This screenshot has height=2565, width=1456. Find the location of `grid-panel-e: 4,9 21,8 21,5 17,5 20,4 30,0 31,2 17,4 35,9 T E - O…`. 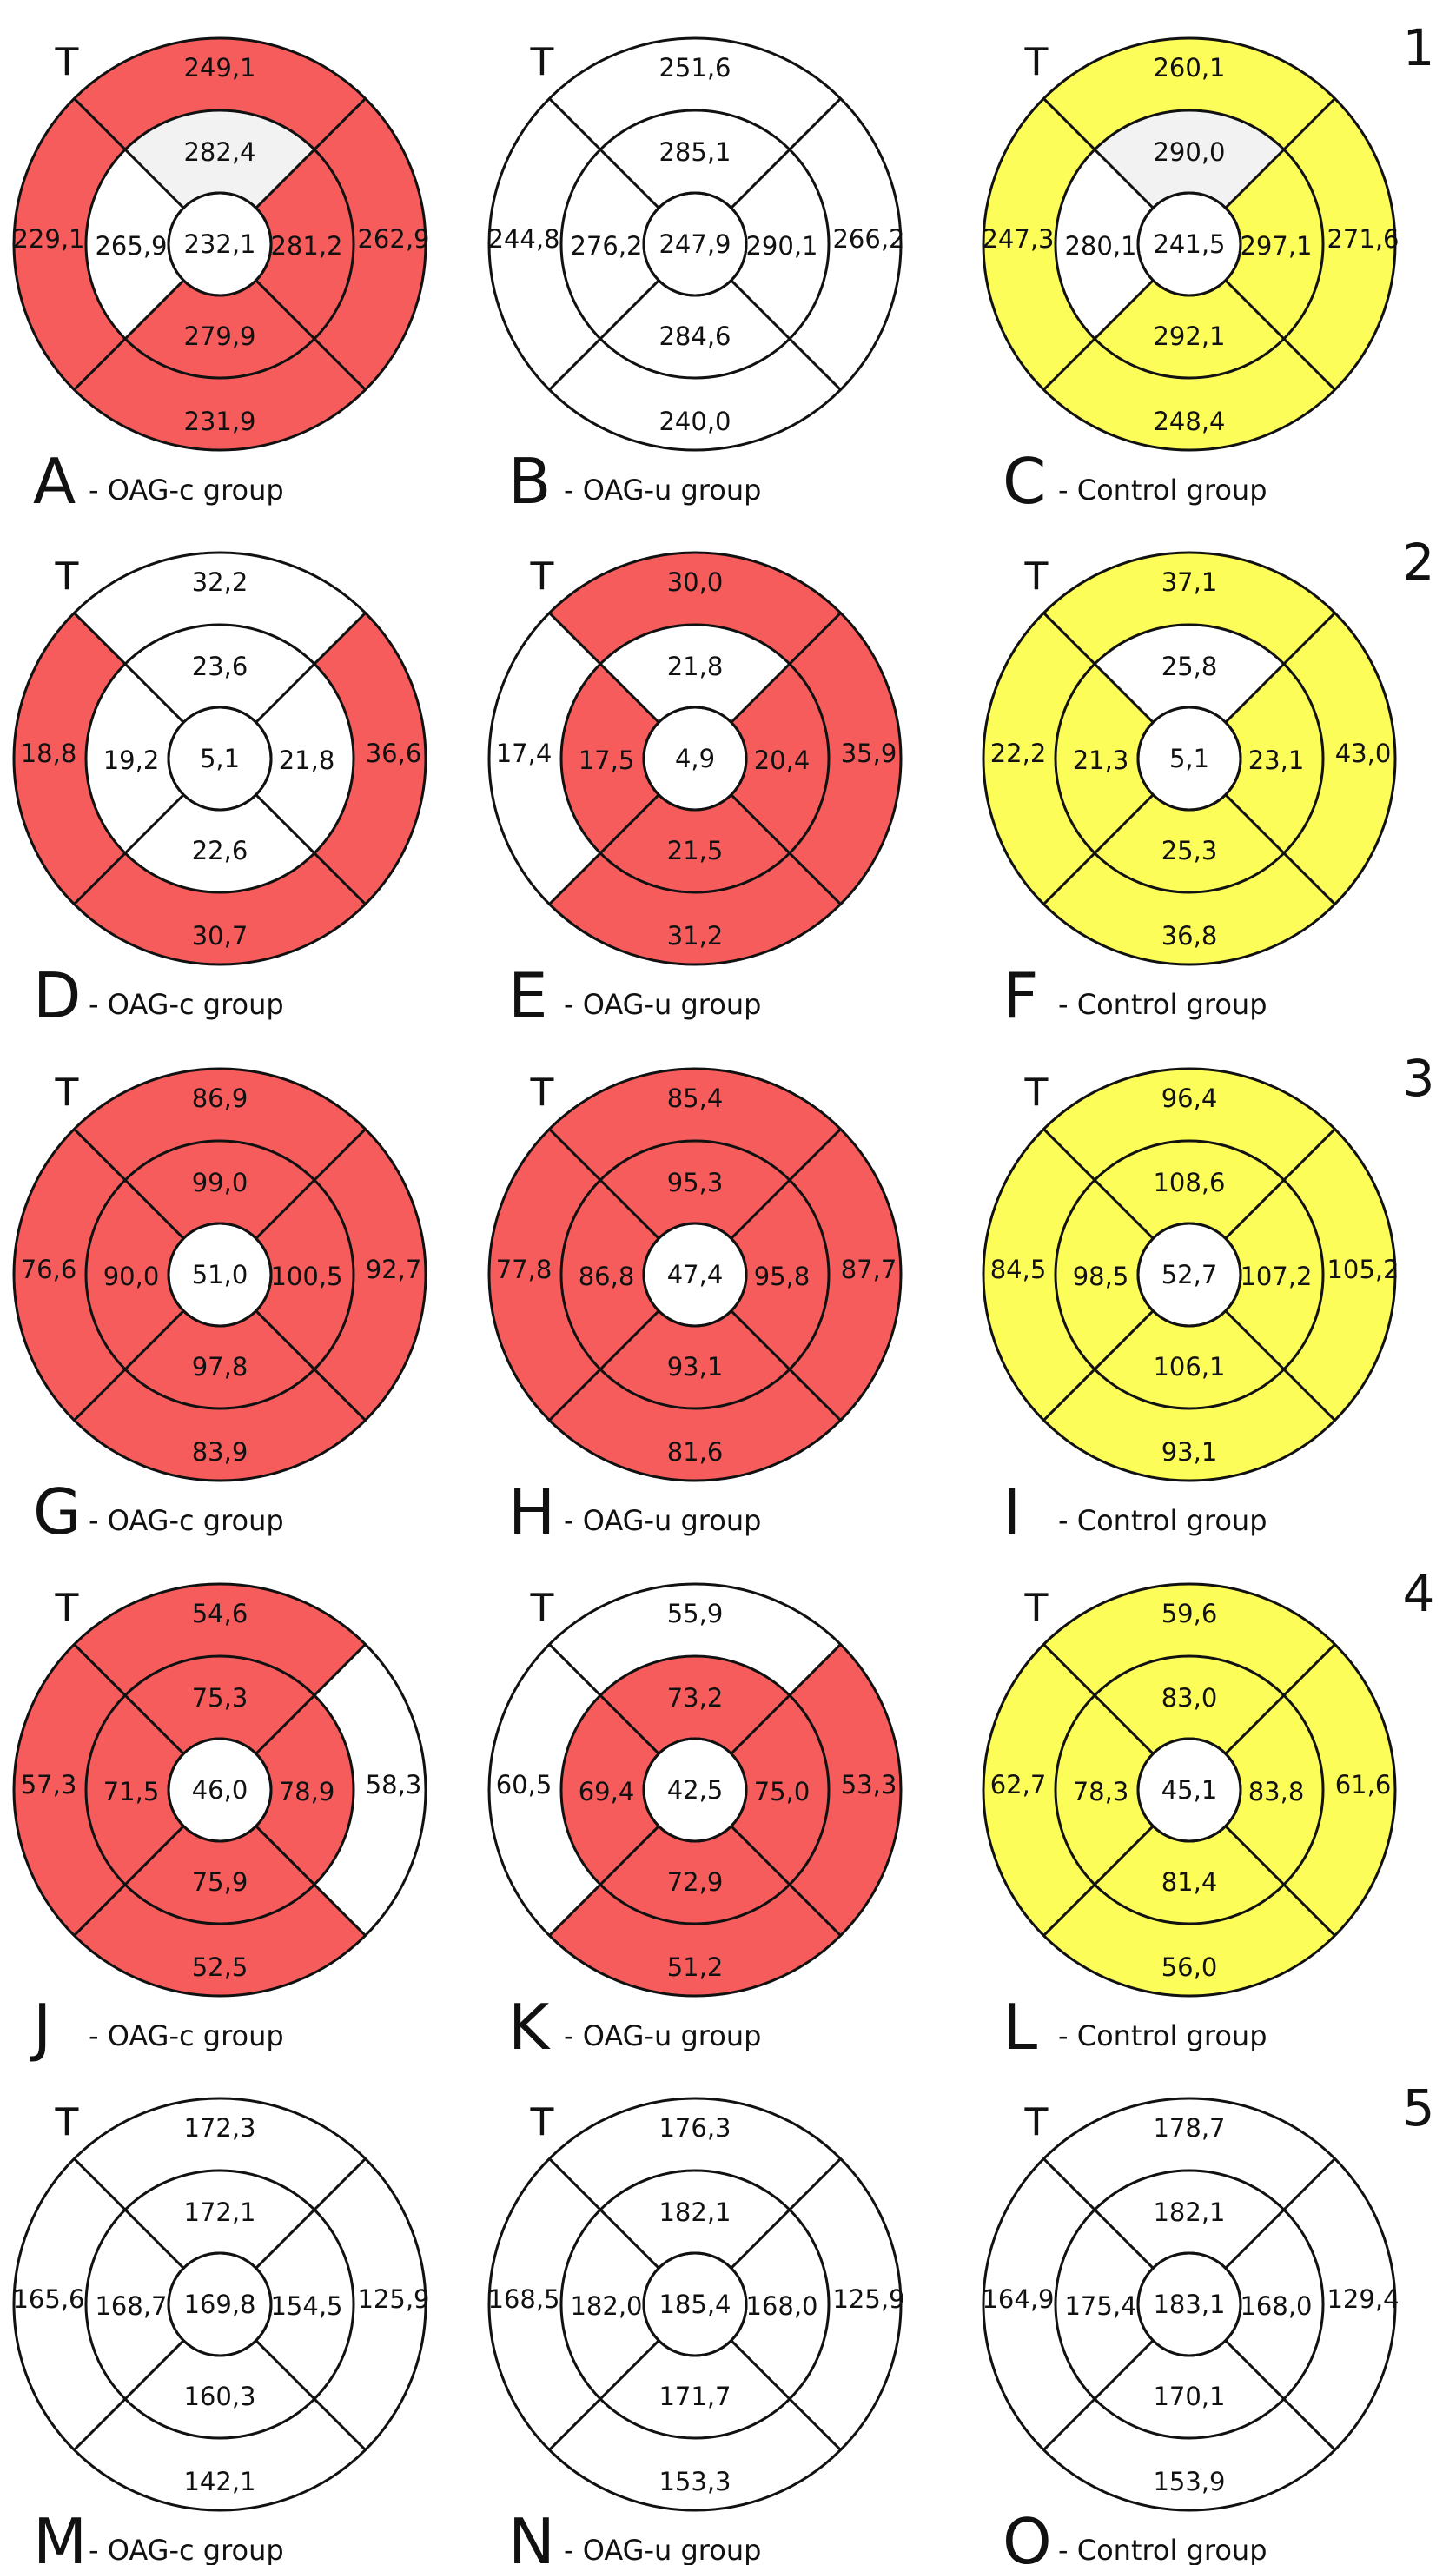

grid-panel-e: 4,9 21,8 21,5 17,5 20,4 30,0 31,2 17,4 35,9 T E - O… is located at coordinates (695, 791).